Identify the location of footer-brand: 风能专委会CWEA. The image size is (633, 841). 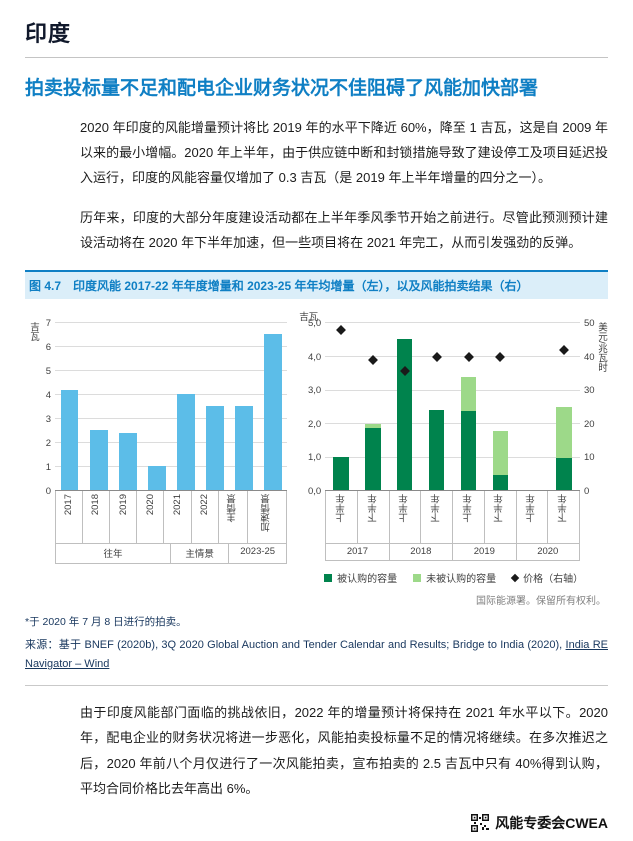
(551, 823).